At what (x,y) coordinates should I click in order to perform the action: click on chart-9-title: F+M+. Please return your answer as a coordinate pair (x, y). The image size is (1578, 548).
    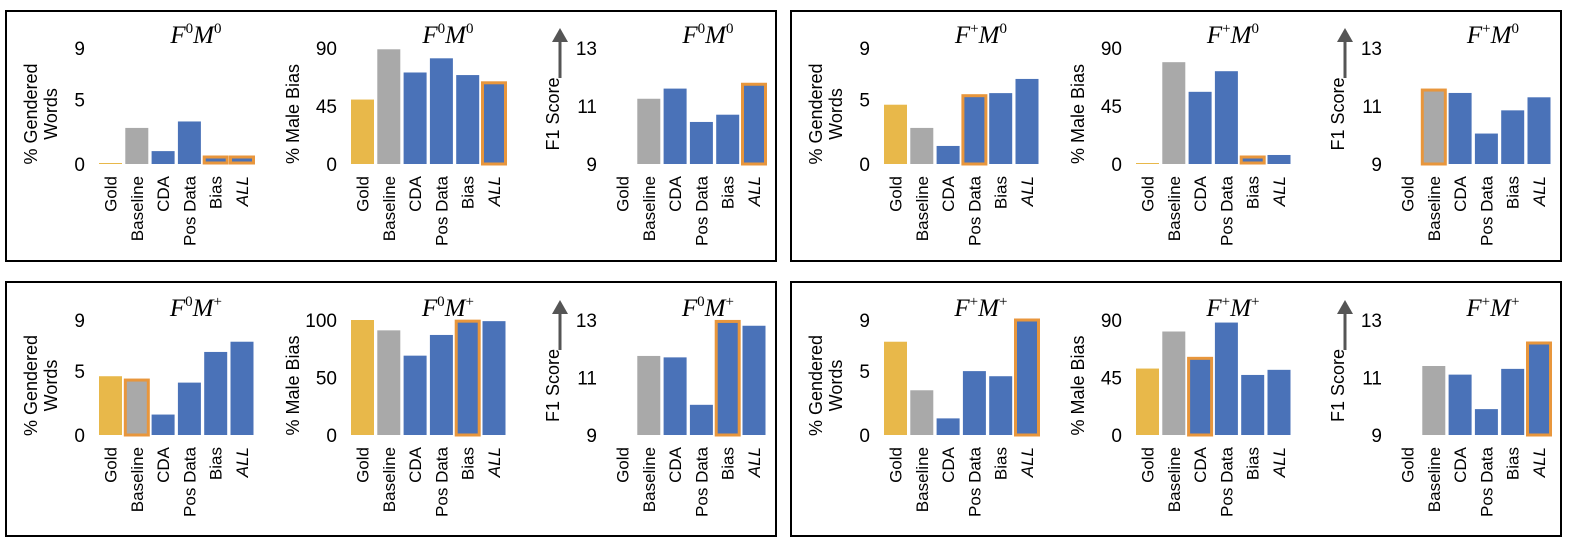
    Looking at the image, I should click on (980, 308).